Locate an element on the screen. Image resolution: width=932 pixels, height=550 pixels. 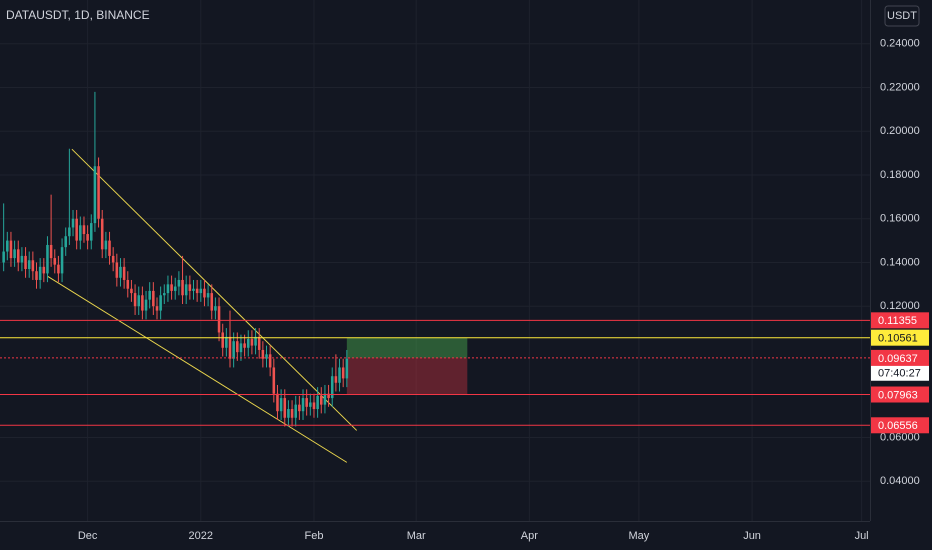
x-tick-label: Apr is located at coordinates (529, 536).